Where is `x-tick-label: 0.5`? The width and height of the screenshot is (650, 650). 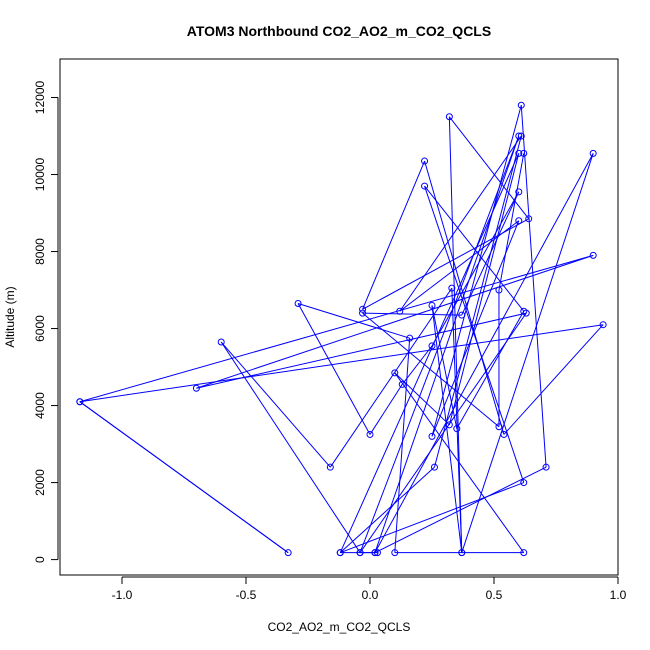 x-tick-label: 0.5 is located at coordinates (494, 595).